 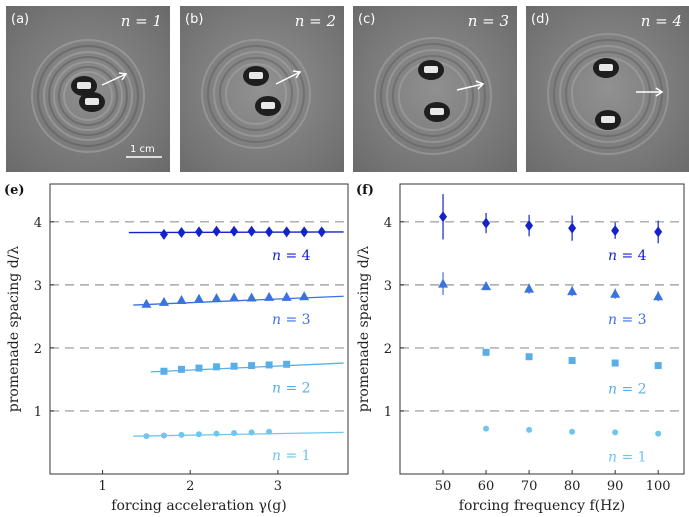 What do you see at coordinates (661, 21) in the screenshot?
I see `photo-n-d: n = 4` at bounding box center [661, 21].